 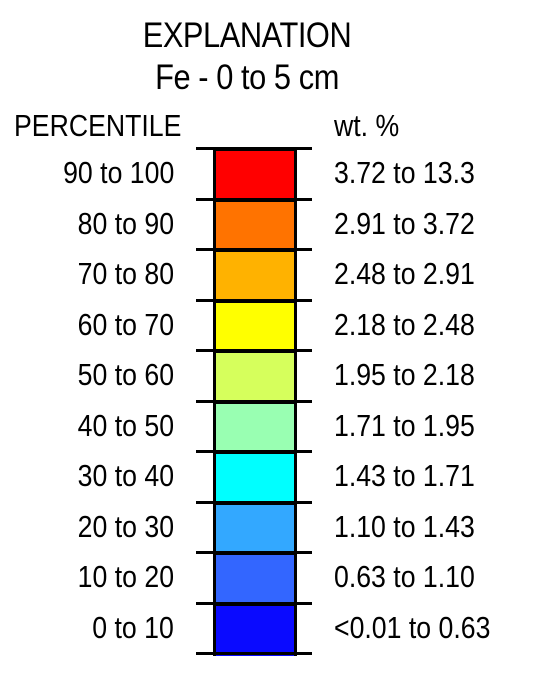 I want to click on legend-row: 30 to 40 1.43 to 1.71, so click(x=268, y=477).